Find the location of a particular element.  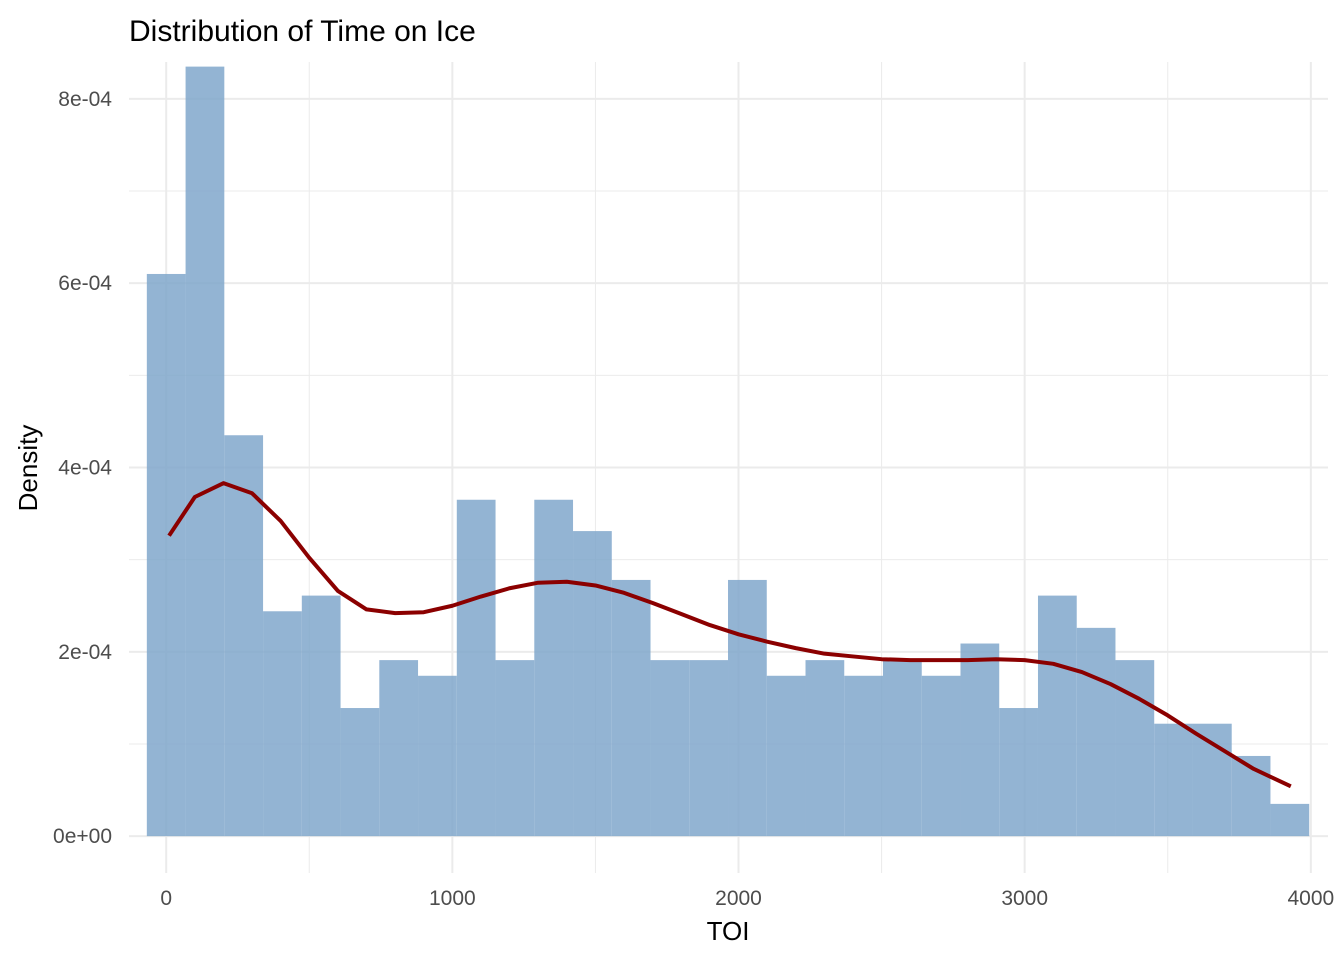

y-tick-label: 4e-04 is located at coordinates (85, 468).